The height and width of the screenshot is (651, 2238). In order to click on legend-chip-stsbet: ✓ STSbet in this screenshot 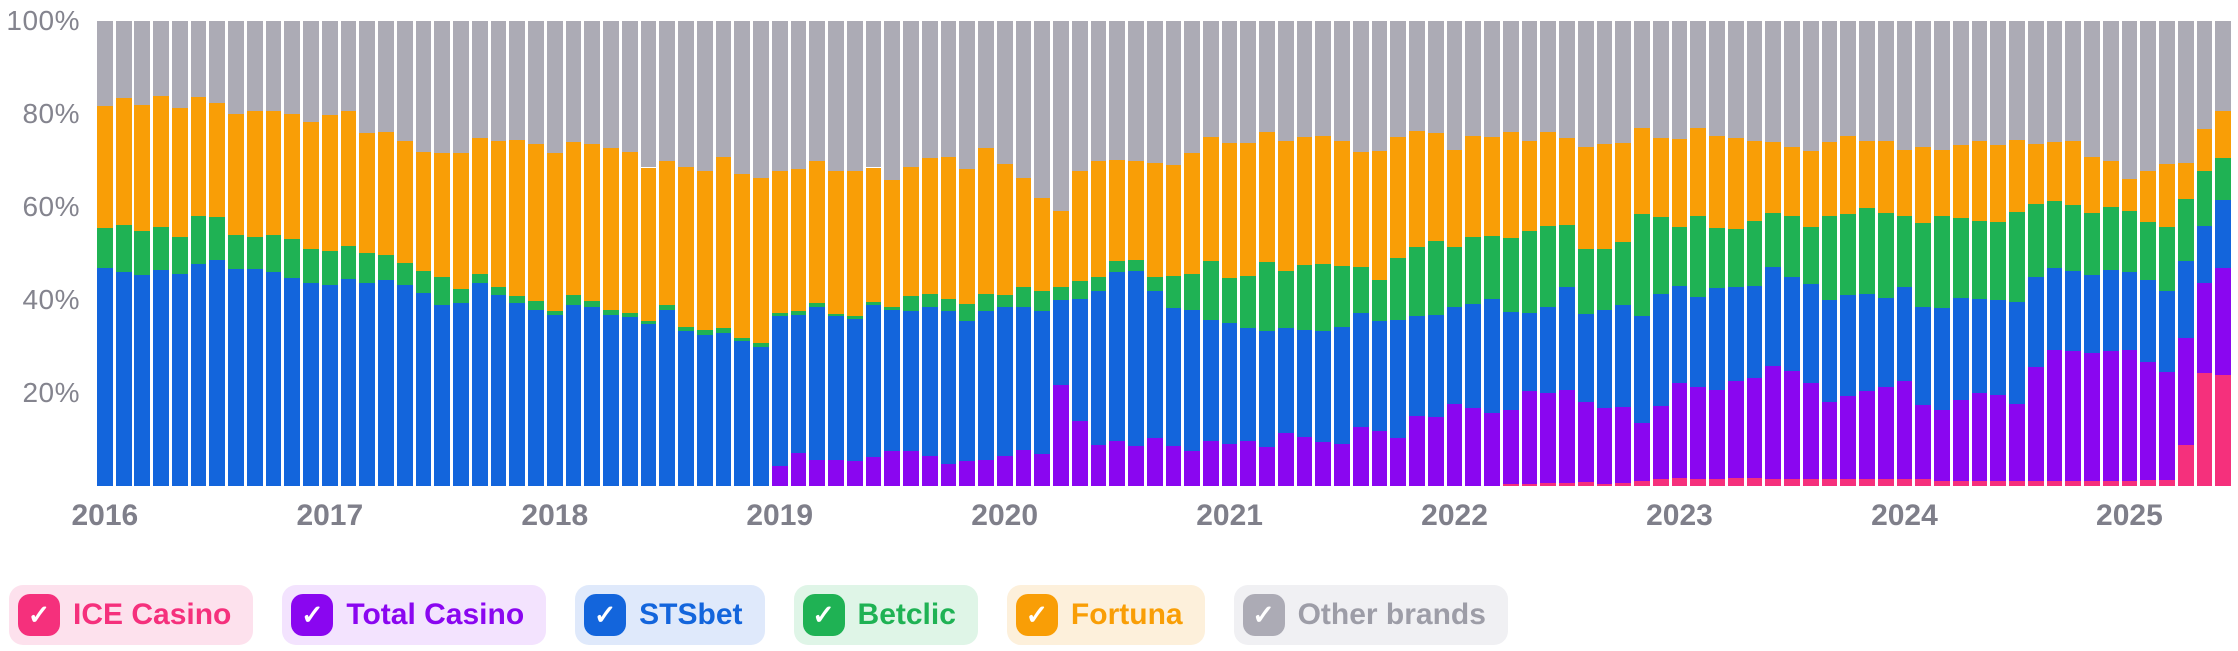, I will do `click(670, 615)`.